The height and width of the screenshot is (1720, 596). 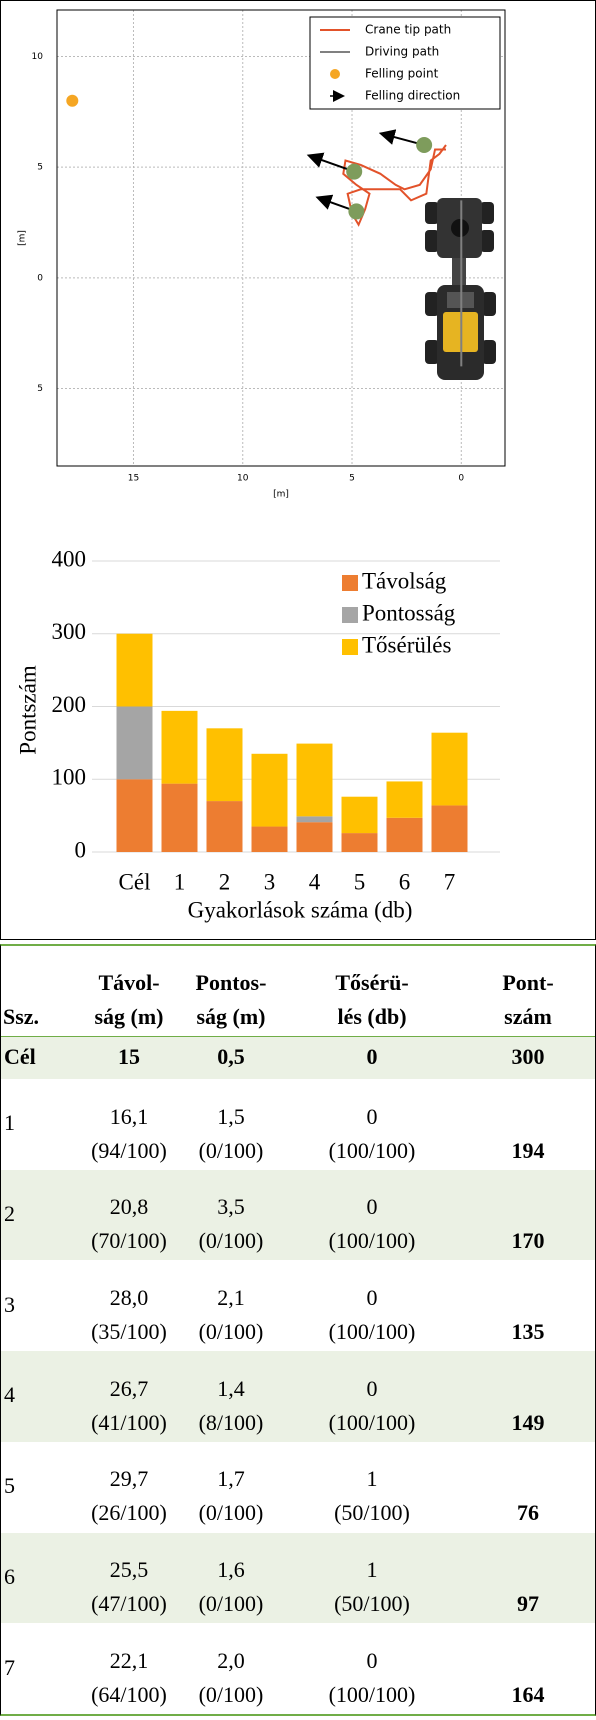 What do you see at coordinates (461, 479) in the screenshot?
I see `x-tick-label: 0` at bounding box center [461, 479].